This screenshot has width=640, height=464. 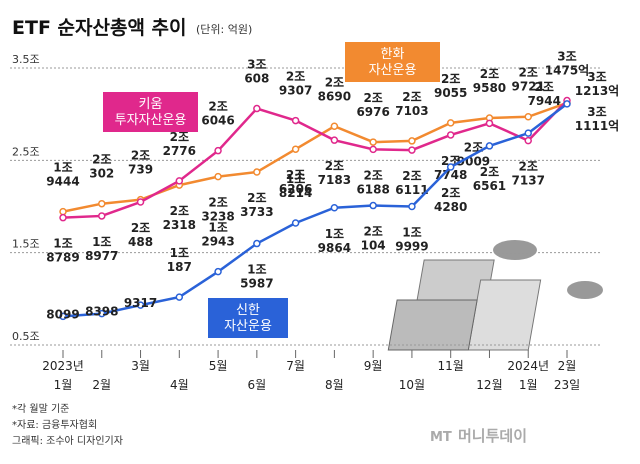 I want to click on y-tick-label: 1.5조, so click(x=26, y=244).